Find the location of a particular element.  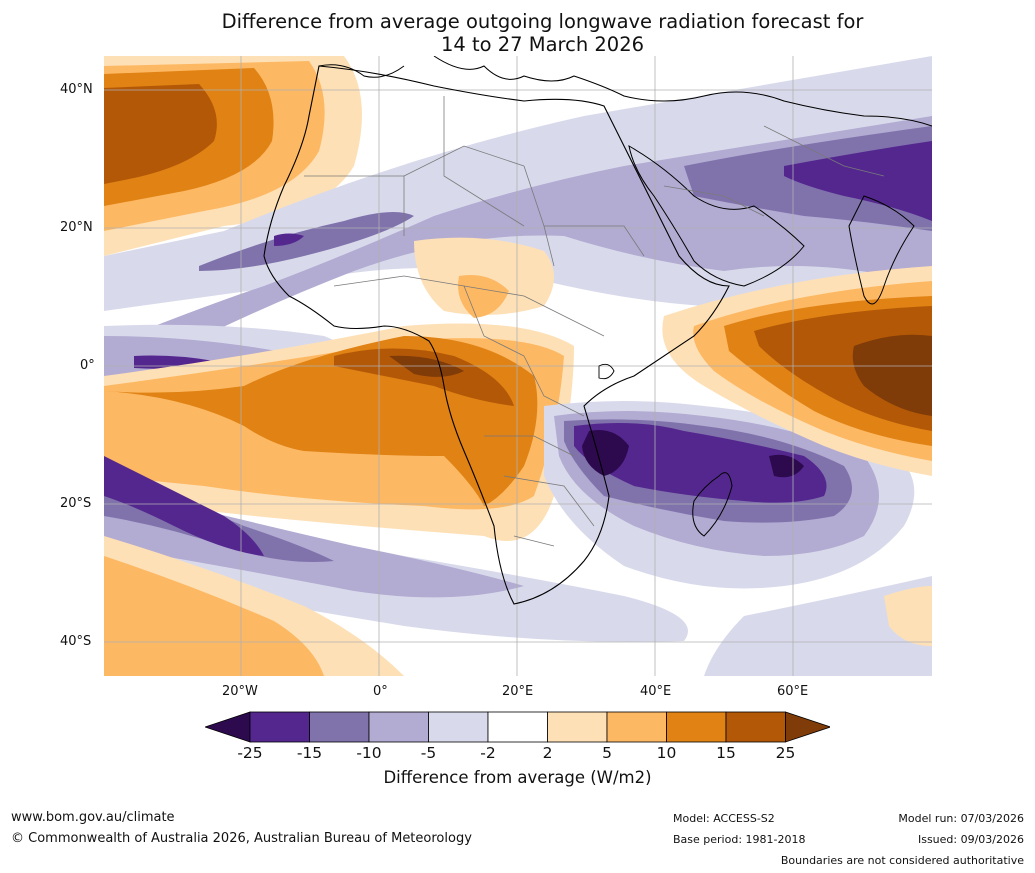

anomaly-nw-atlantic-max is located at coordinates (160, 134).